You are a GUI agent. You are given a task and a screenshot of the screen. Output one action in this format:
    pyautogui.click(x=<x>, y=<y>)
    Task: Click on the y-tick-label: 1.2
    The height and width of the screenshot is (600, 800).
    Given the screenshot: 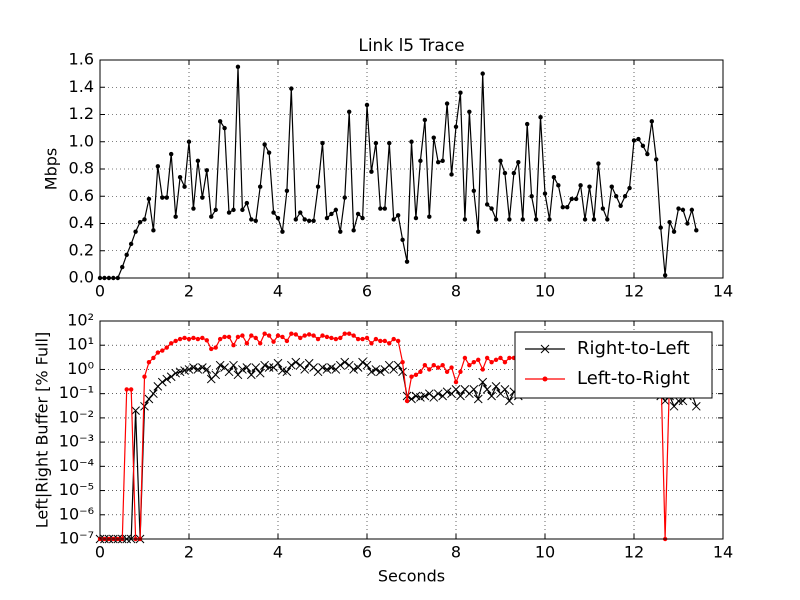 What is the action you would take?
    pyautogui.click(x=81, y=113)
    